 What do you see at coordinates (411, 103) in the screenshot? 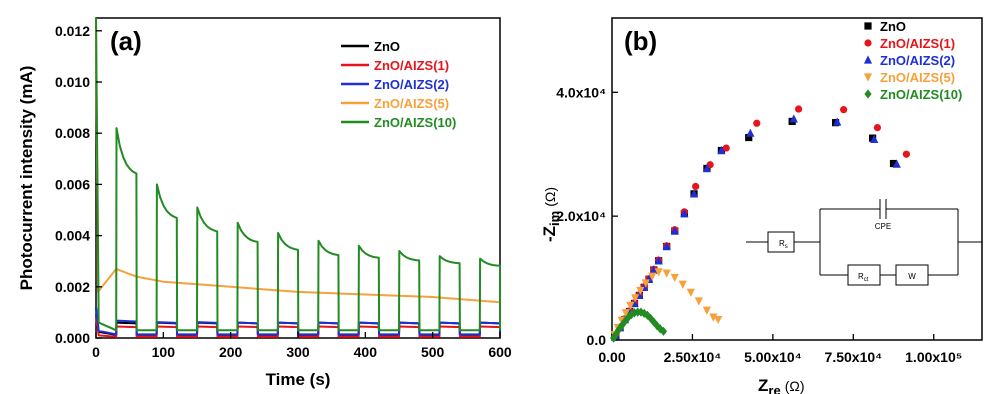
I see `panel-a-legend-label: ZnO/AIZS(5)` at bounding box center [411, 103].